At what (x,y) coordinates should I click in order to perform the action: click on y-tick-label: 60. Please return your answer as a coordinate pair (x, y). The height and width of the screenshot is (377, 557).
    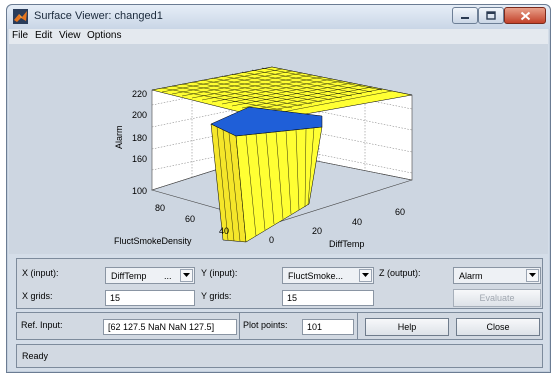
    Looking at the image, I should click on (190, 219).